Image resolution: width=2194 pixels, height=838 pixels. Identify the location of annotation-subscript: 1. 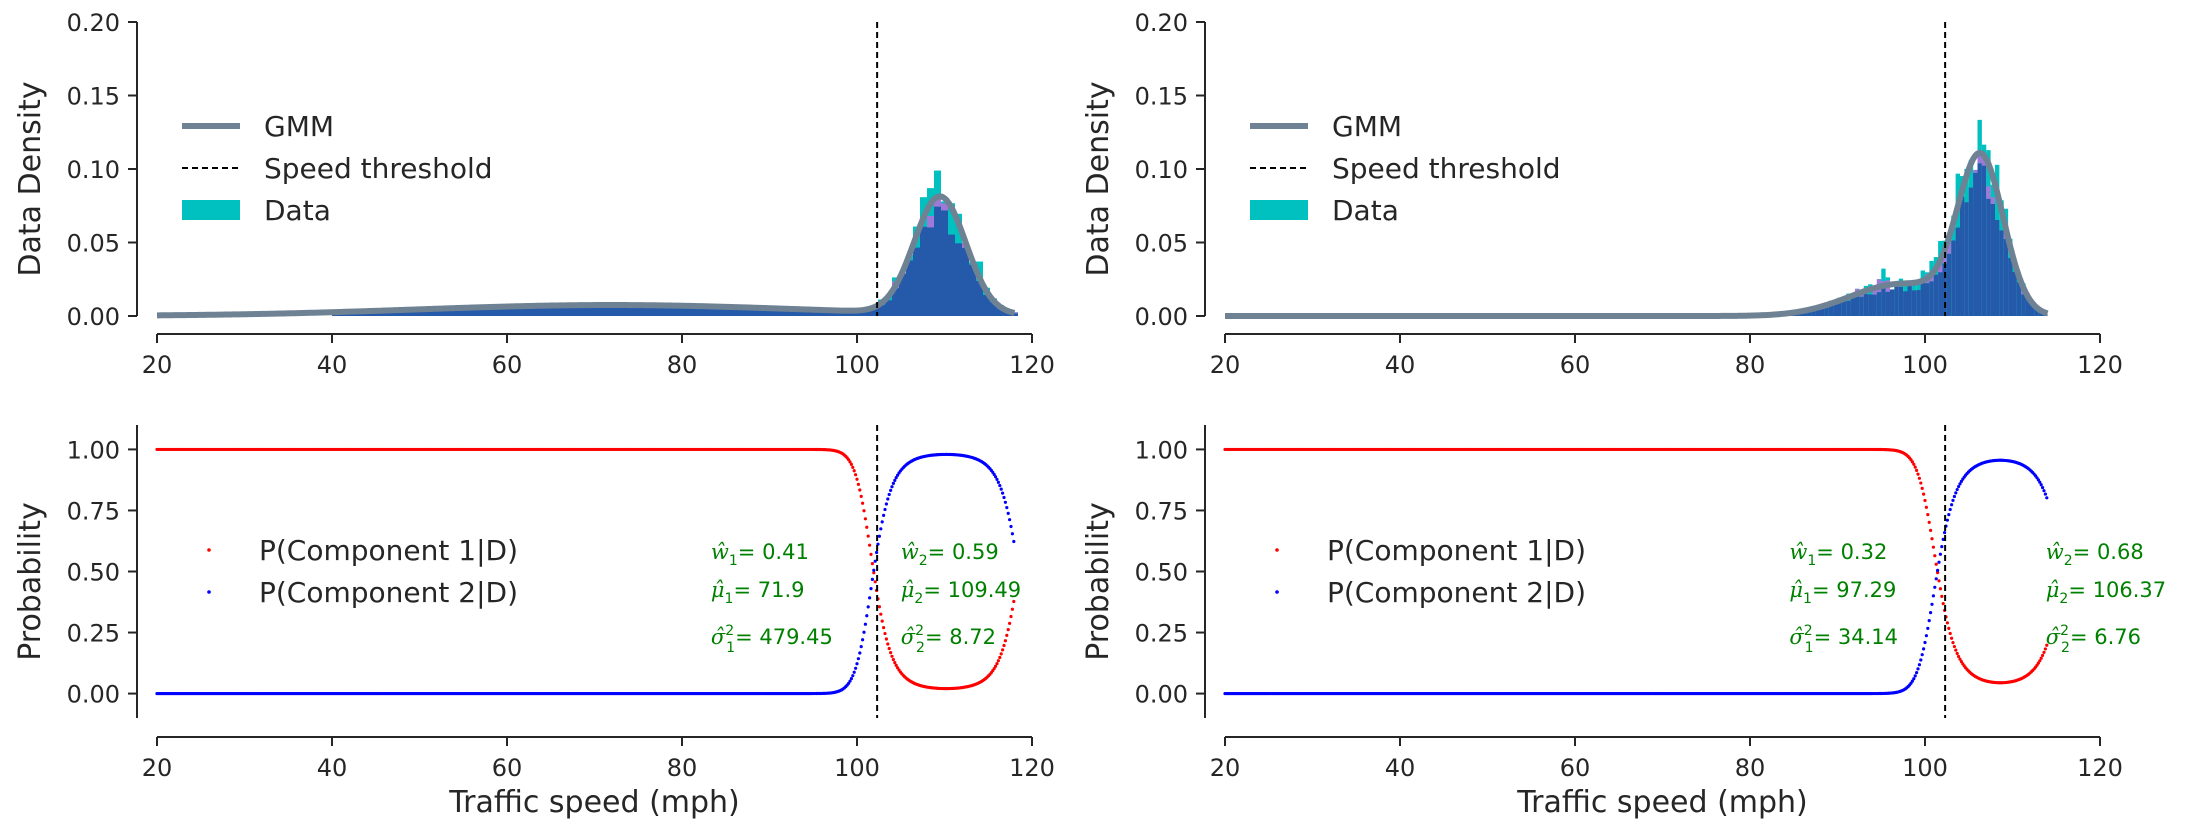
(733, 561).